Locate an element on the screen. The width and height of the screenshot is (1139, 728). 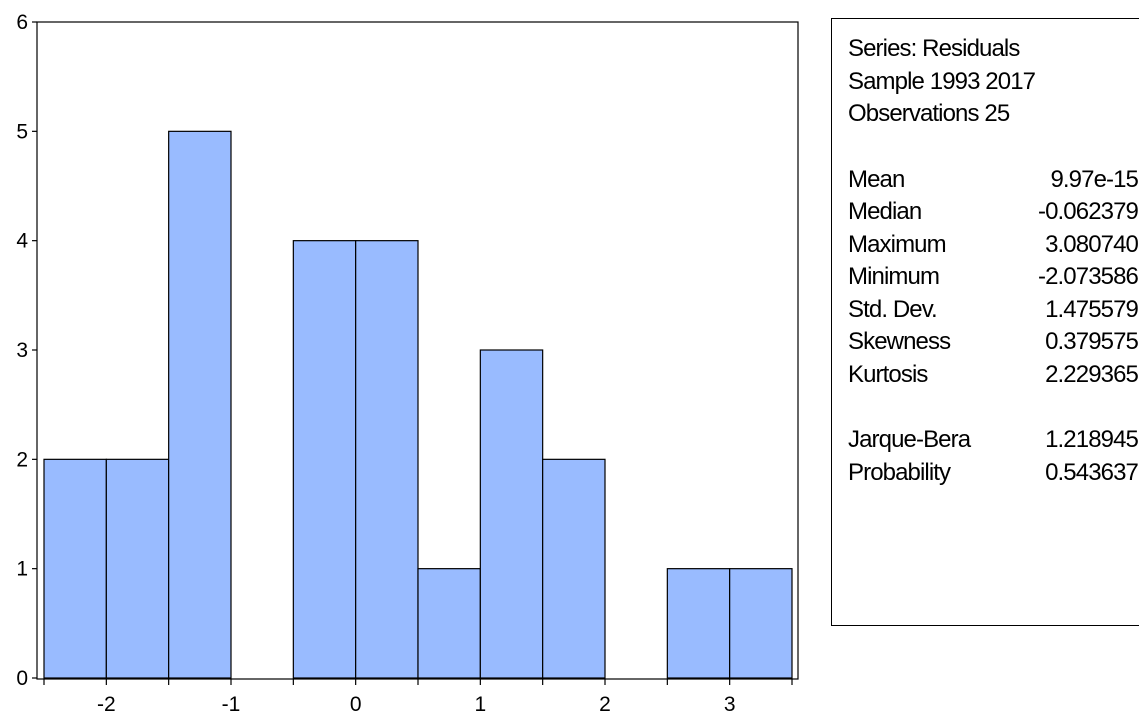
x-tick-label: 3 is located at coordinates (730, 704).